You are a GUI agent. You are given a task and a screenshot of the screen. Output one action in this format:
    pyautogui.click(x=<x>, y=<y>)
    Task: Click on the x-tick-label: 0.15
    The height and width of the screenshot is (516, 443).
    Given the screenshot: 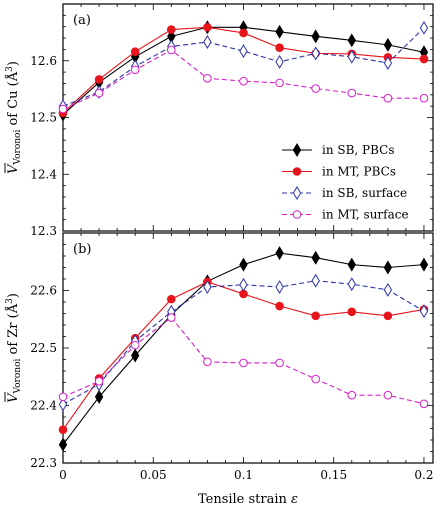 What is the action you would take?
    pyautogui.click(x=333, y=475)
    